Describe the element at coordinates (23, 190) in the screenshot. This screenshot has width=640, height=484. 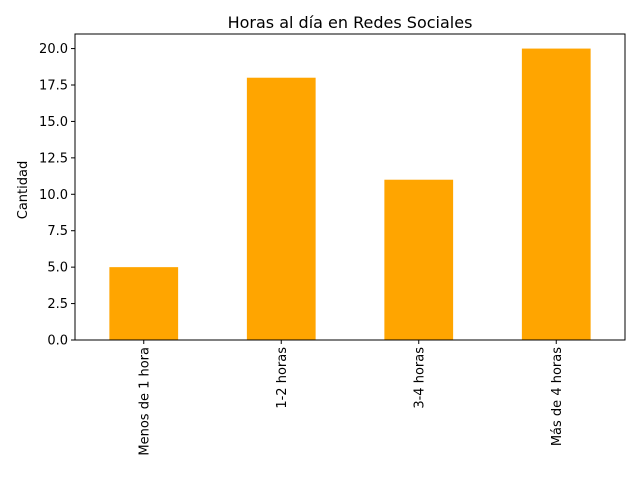
I see `y-axis-label: Cantidad` at that location.